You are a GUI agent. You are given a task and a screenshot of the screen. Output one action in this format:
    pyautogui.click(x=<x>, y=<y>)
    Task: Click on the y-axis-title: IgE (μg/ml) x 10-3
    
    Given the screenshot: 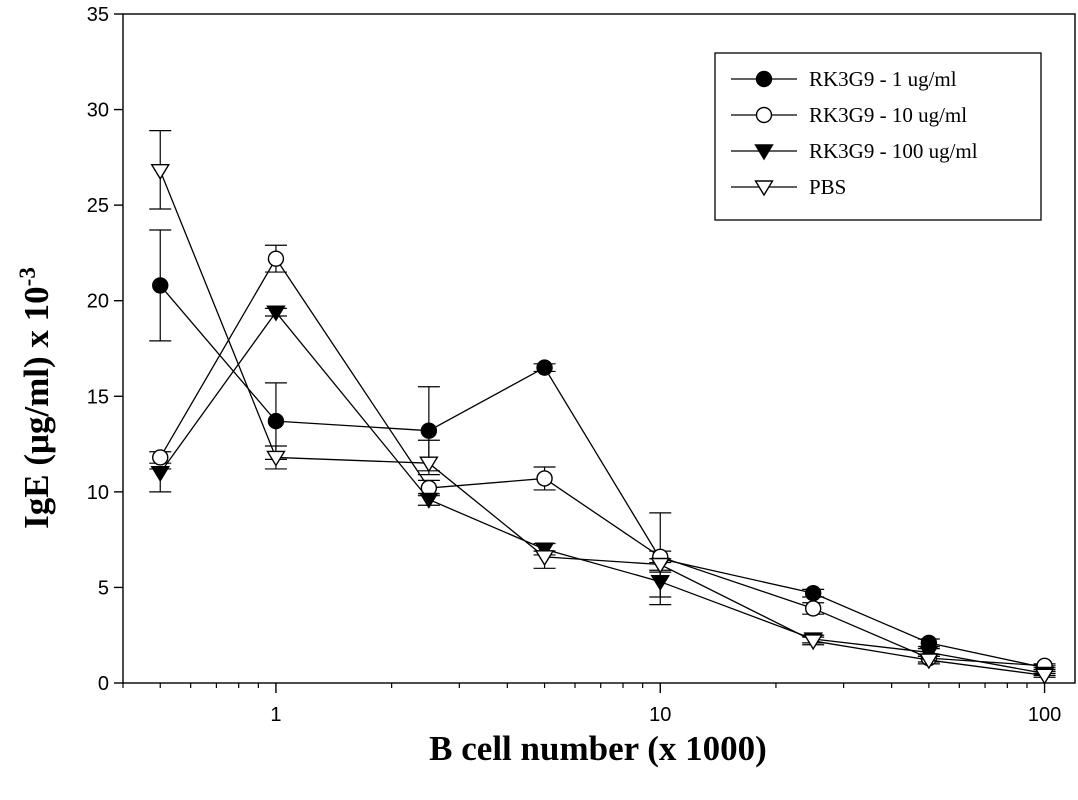 What is the action you would take?
    pyautogui.click(x=35, y=398)
    